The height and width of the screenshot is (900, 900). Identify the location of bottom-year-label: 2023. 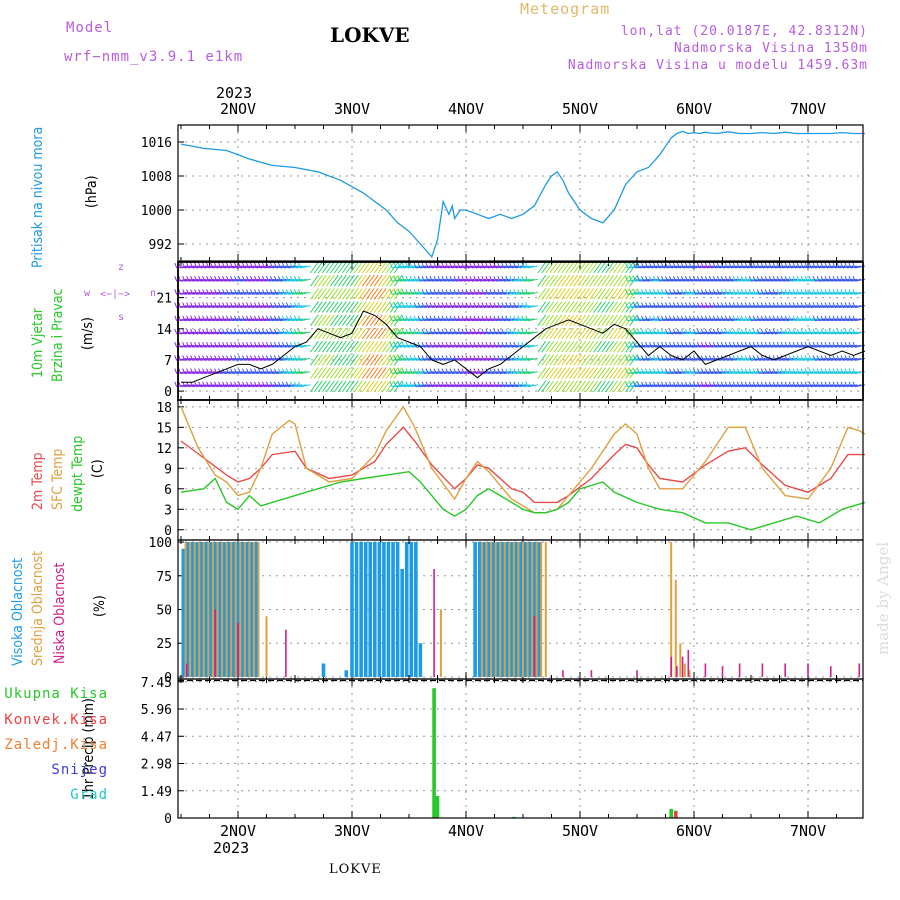
(231, 848).